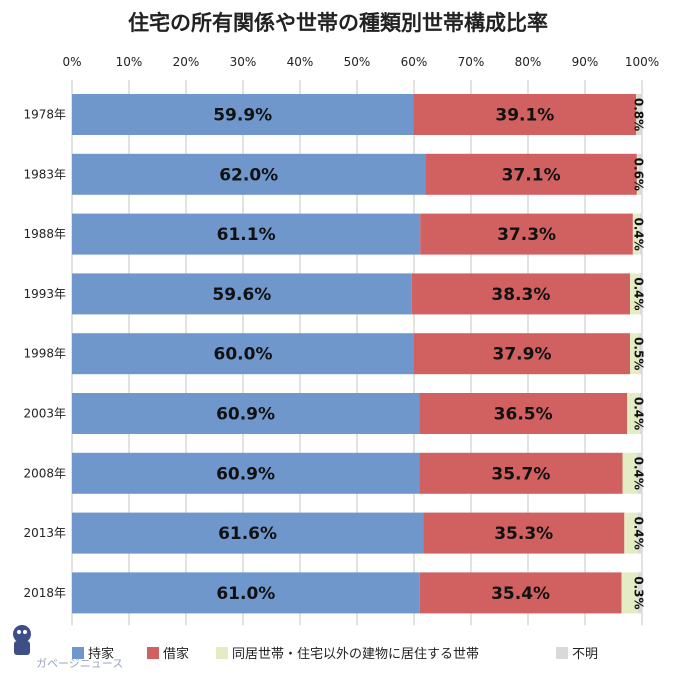 The image size is (679, 680). Describe the element at coordinates (44, 593) in the screenshot. I see `category-label: 2018年` at that location.